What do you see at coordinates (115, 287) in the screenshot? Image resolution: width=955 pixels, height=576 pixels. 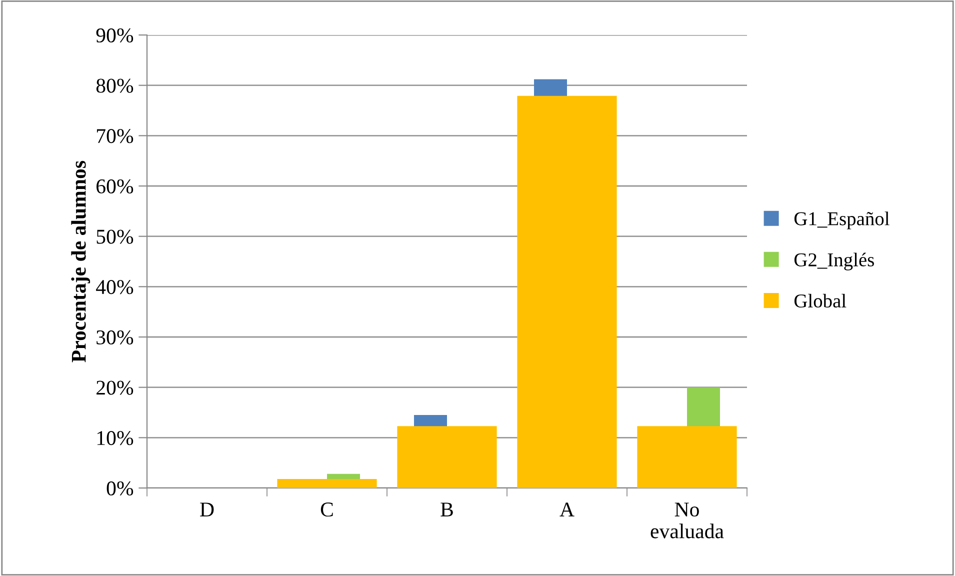 I see `y-tick-label: 40%` at bounding box center [115, 287].